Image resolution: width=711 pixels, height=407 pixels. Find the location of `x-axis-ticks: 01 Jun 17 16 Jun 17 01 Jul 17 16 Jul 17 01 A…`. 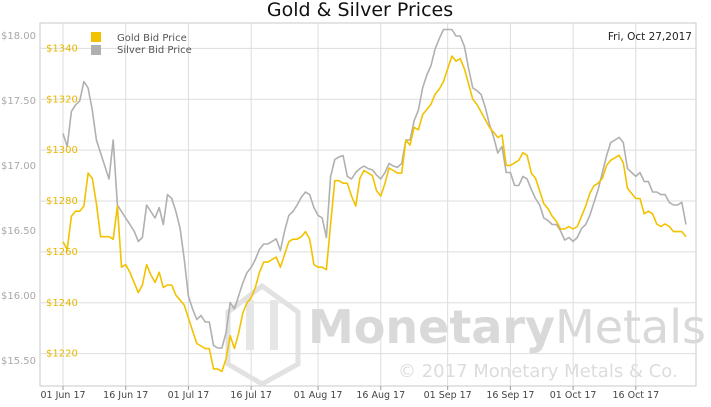

x-axis-ticks: 01 Jun 17 16 Jun 17 01 Jul 17 16 Jul 17 01 A… is located at coordinates (349, 393).